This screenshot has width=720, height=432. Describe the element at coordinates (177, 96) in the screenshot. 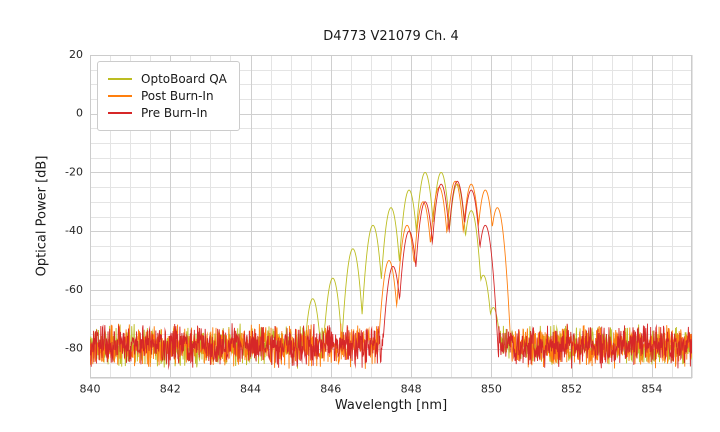

I see `legend-label: Post Burn-In` at that location.